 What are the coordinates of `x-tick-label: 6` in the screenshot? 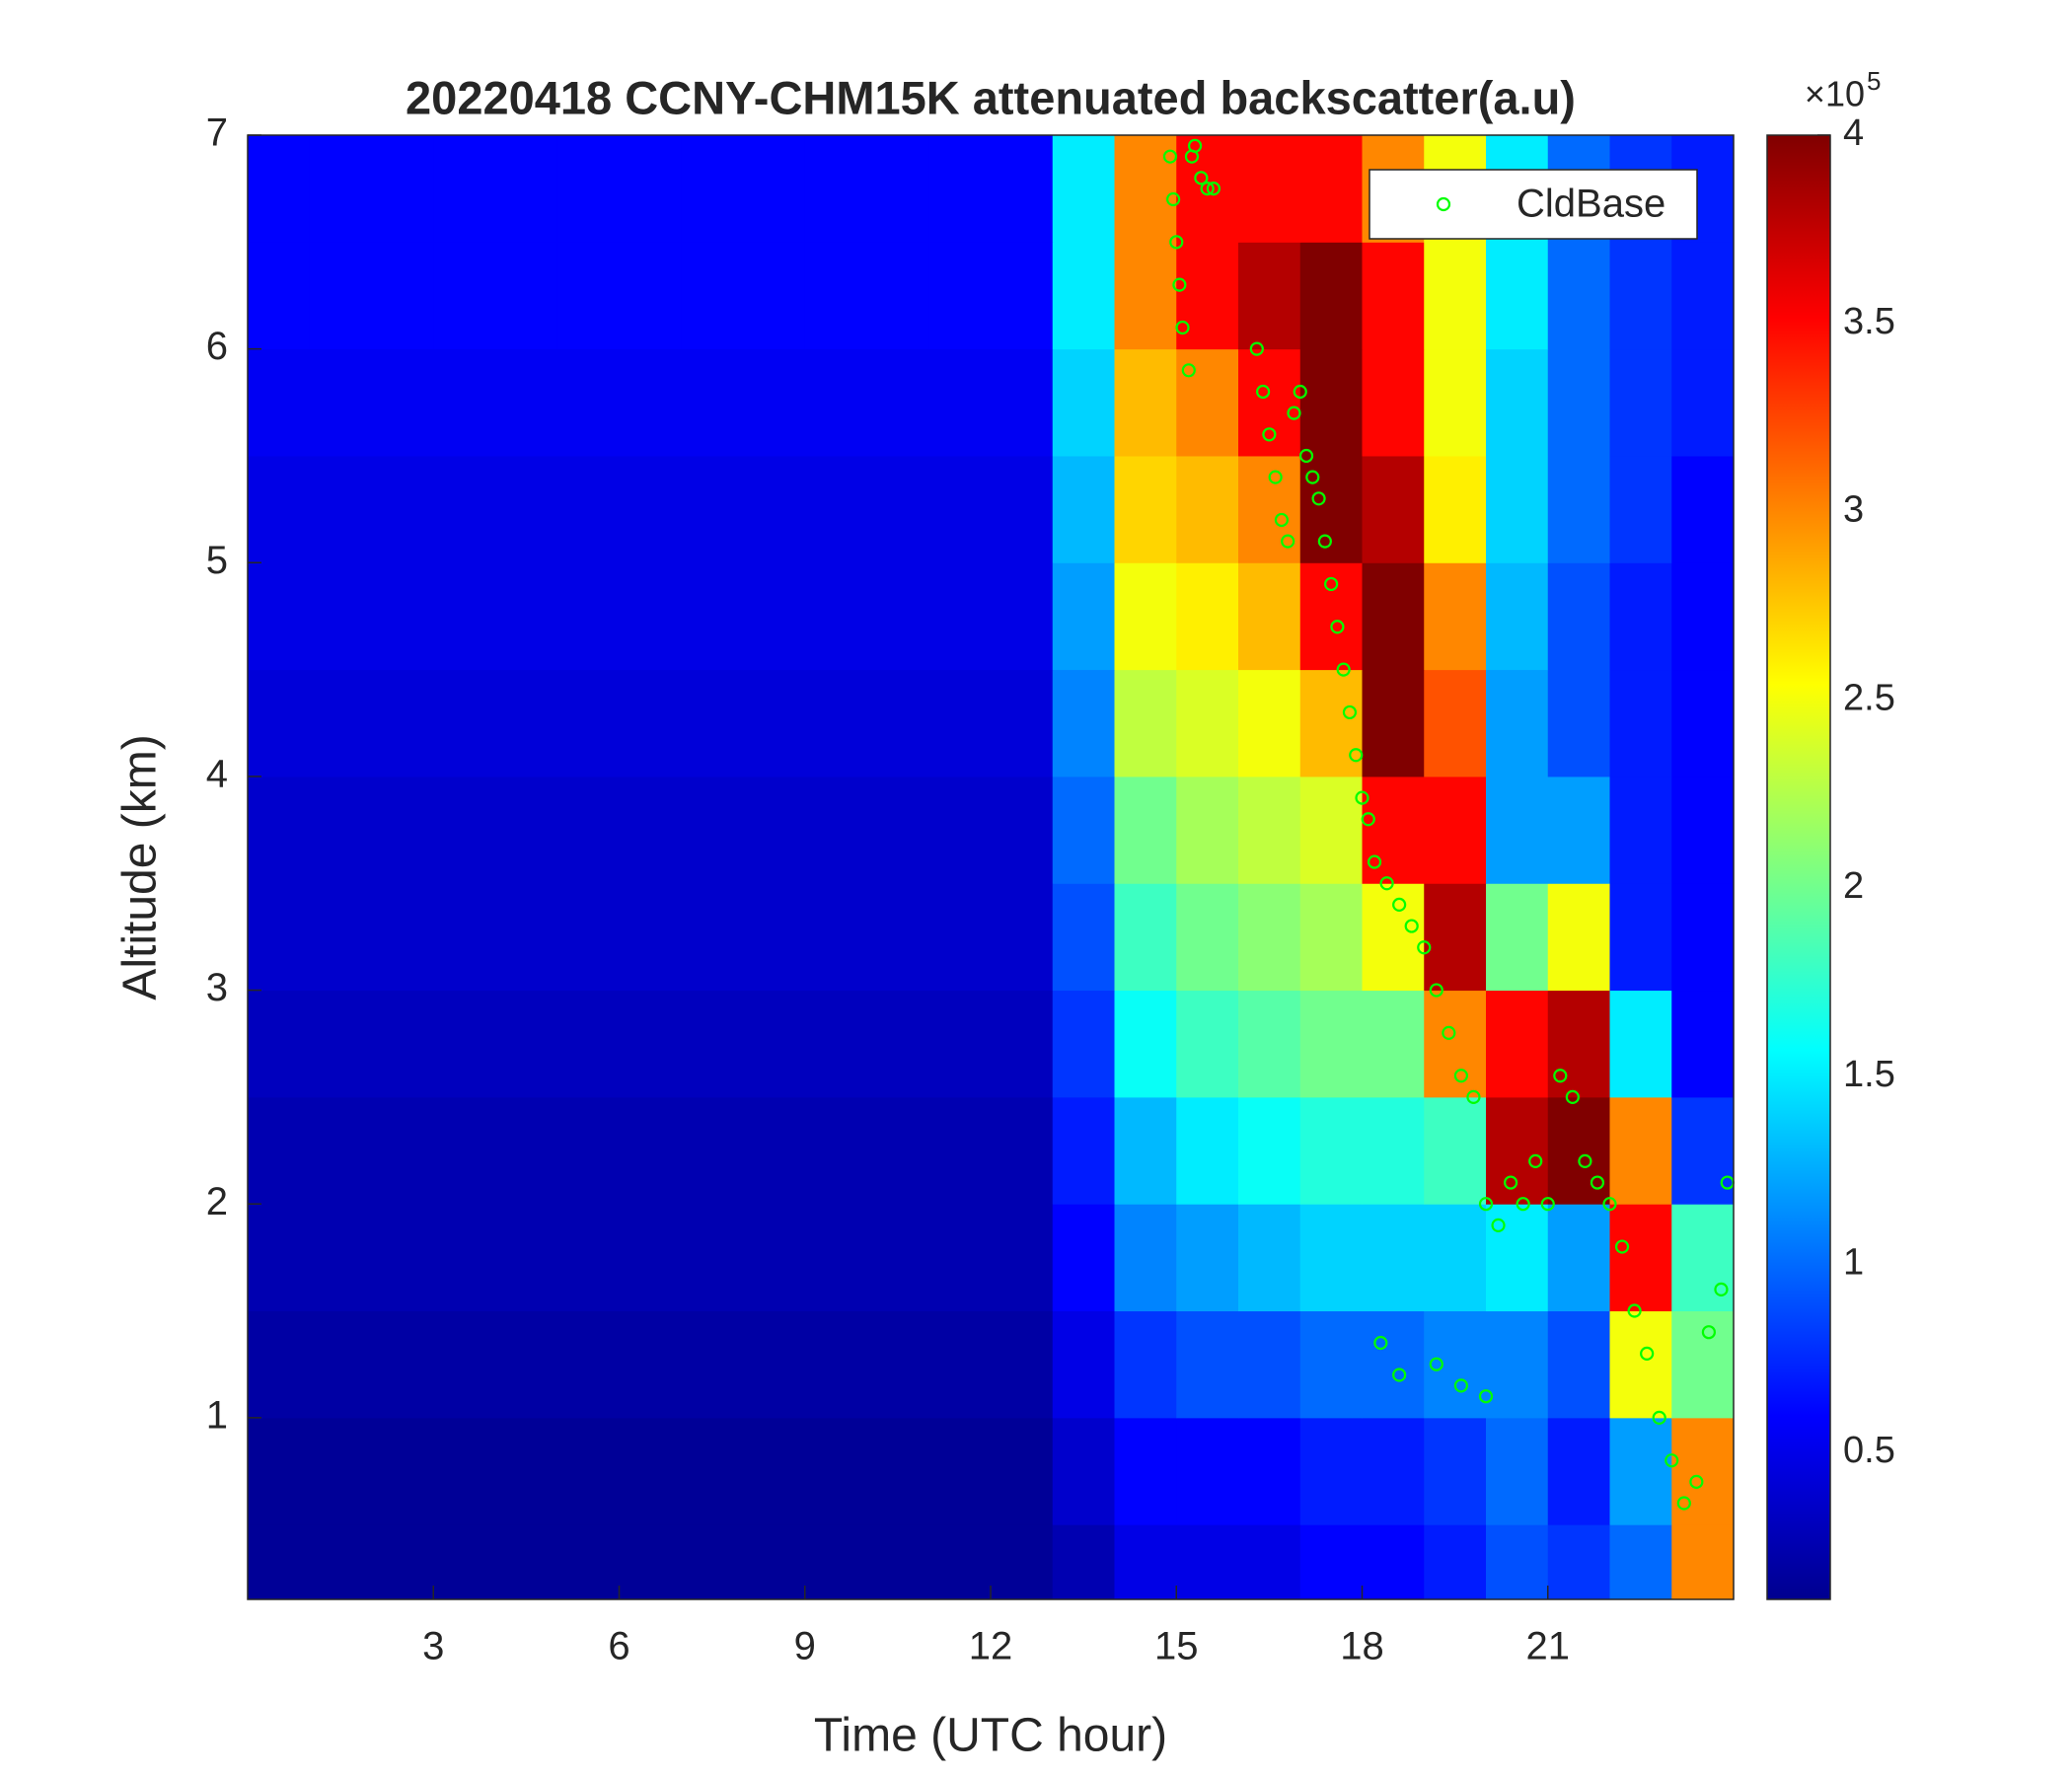 It's located at (618, 1647).